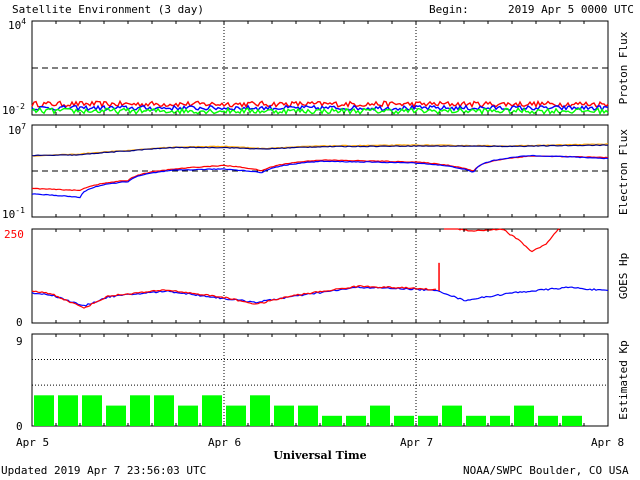 The height and width of the screenshot is (480, 640). What do you see at coordinates (32, 442) in the screenshot?
I see `xtick-apr5: Apr 5` at bounding box center [32, 442].